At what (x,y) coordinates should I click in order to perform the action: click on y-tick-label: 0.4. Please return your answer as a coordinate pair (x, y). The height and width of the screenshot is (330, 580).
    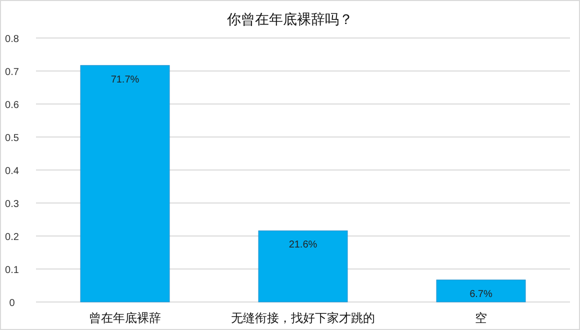
    Looking at the image, I should click on (12, 171).